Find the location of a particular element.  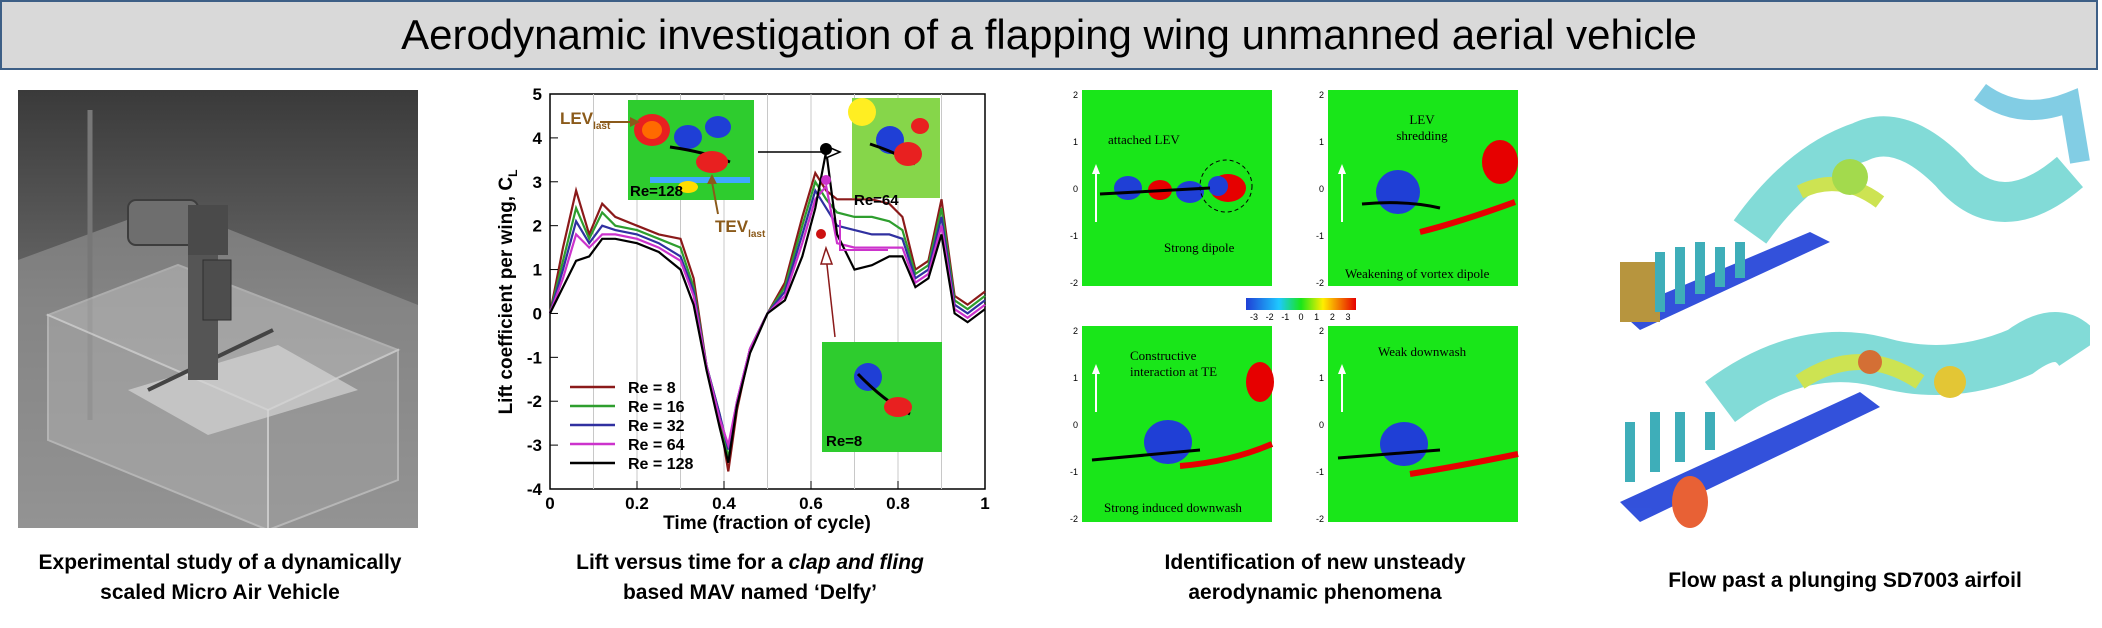

vortex-axis-tick-0-0-3: -1 is located at coordinates (1074, 236).